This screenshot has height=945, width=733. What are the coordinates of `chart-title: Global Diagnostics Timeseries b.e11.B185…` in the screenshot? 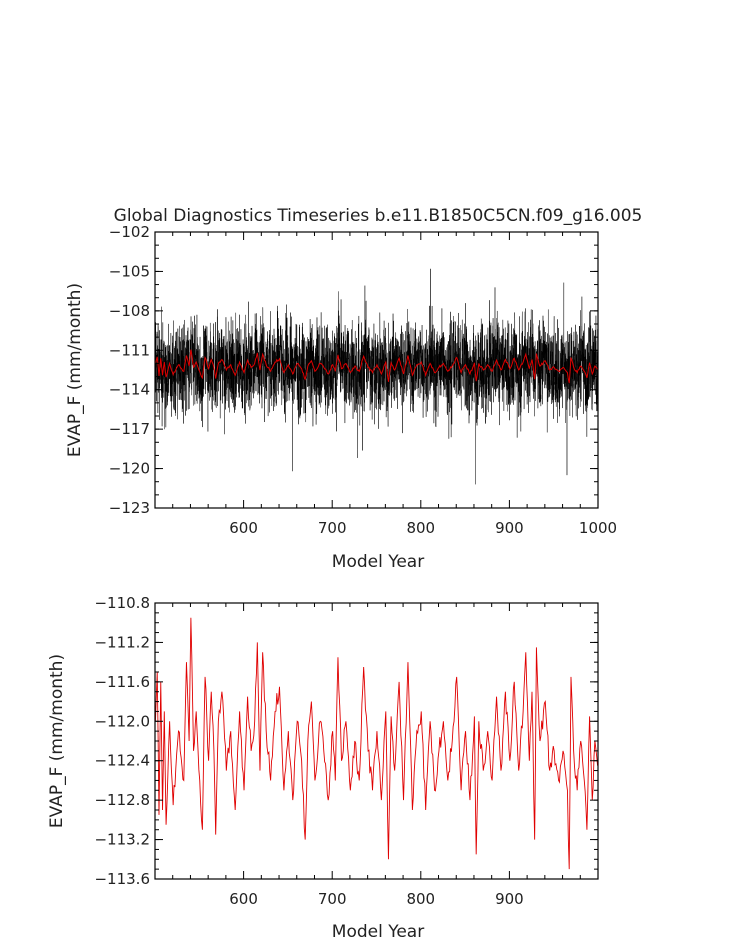 It's located at (378, 216).